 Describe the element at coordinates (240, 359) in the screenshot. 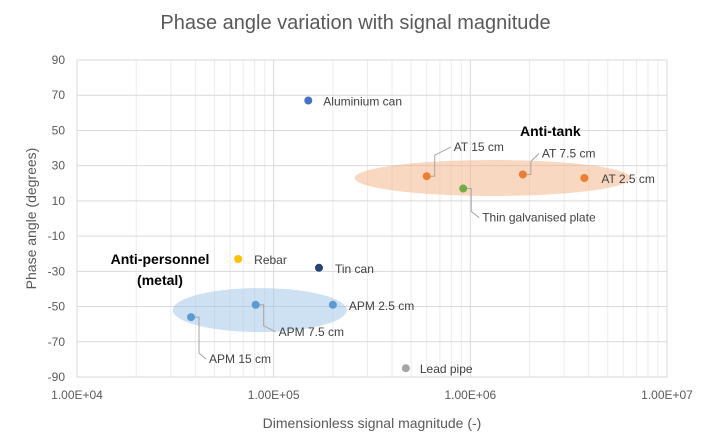

I see `data-label: APM 15 cm` at that location.